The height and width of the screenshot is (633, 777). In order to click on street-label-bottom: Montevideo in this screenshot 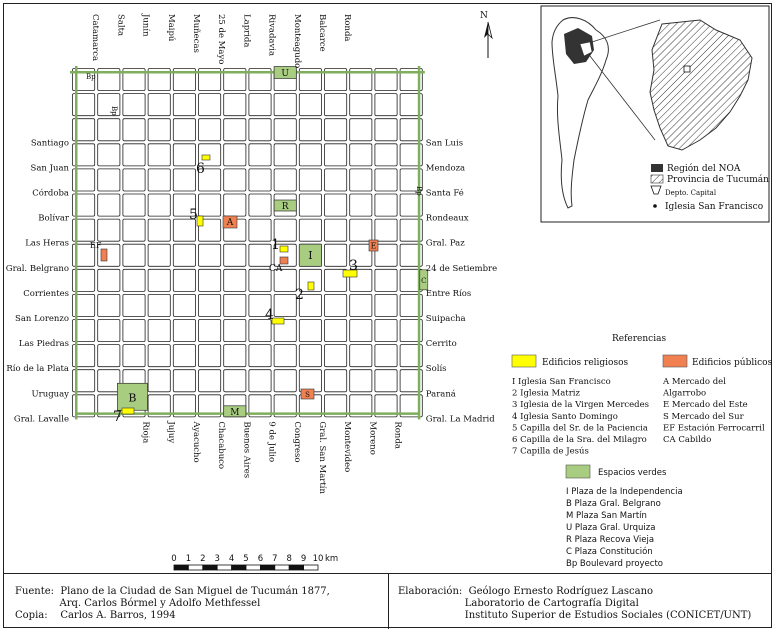, I will do `click(347, 446)`.